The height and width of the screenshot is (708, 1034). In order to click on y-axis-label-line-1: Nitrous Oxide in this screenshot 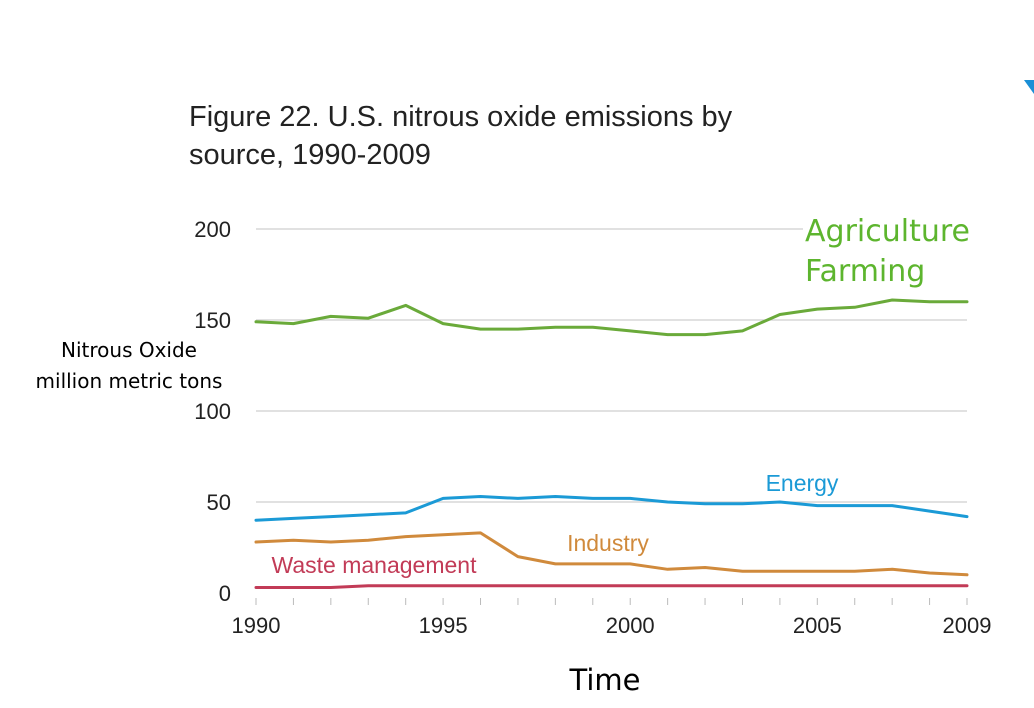, I will do `click(129, 350)`.